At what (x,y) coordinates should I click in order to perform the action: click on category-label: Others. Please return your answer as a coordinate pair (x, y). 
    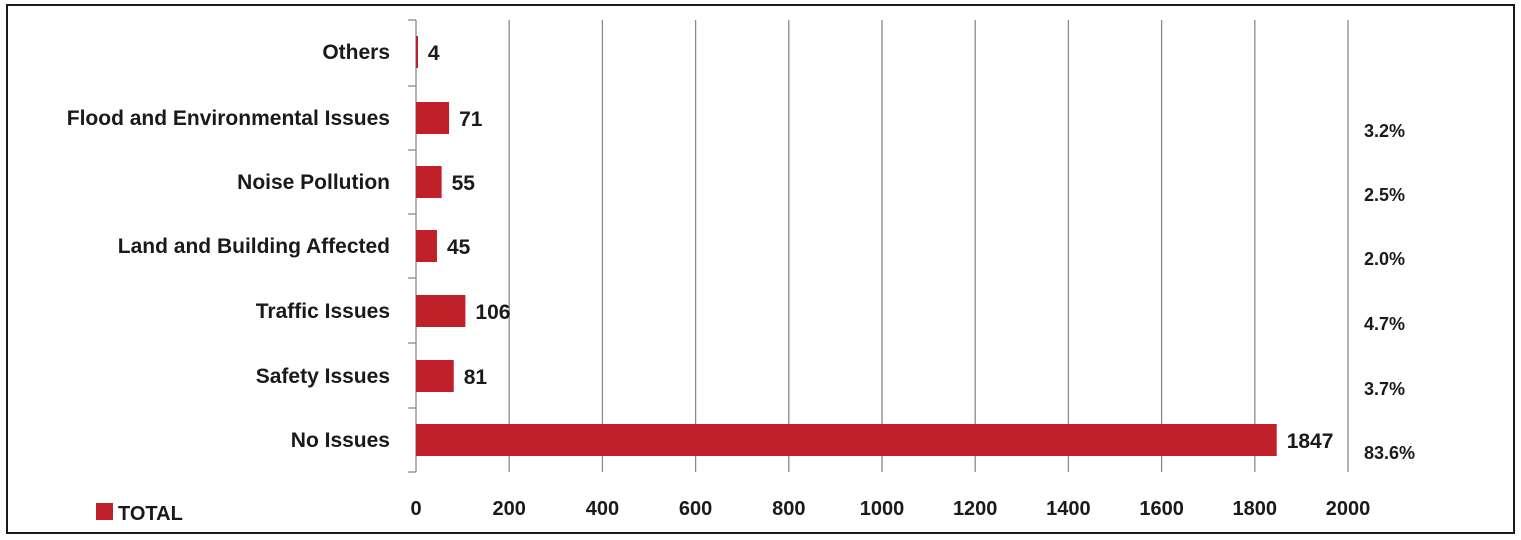
    Looking at the image, I should click on (356, 52).